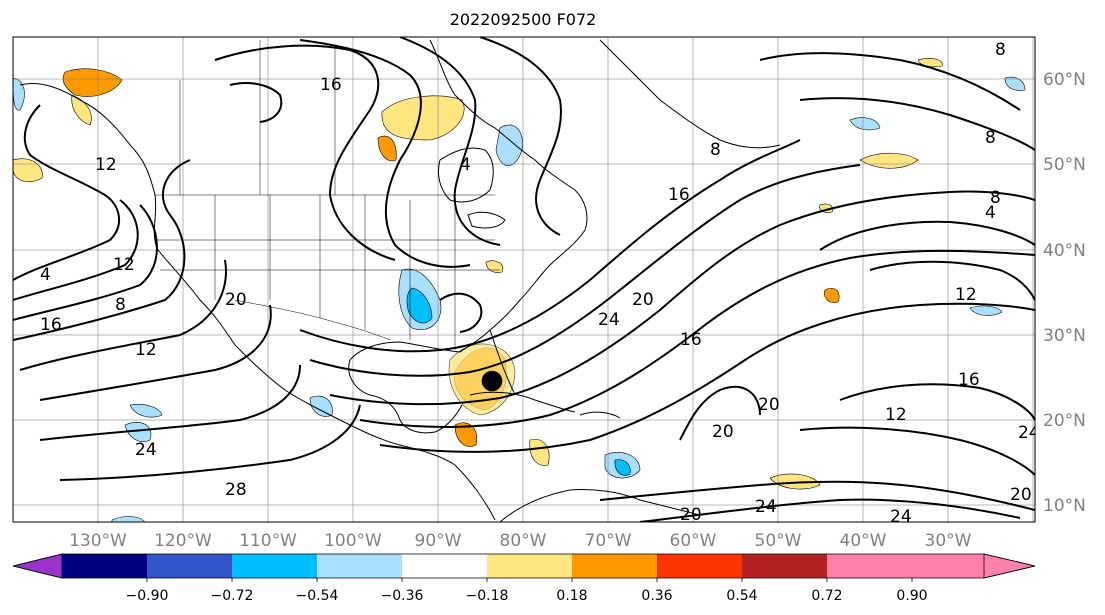 The height and width of the screenshot is (615, 1105). I want to click on shade-ny-yellow, so click(494, 266).